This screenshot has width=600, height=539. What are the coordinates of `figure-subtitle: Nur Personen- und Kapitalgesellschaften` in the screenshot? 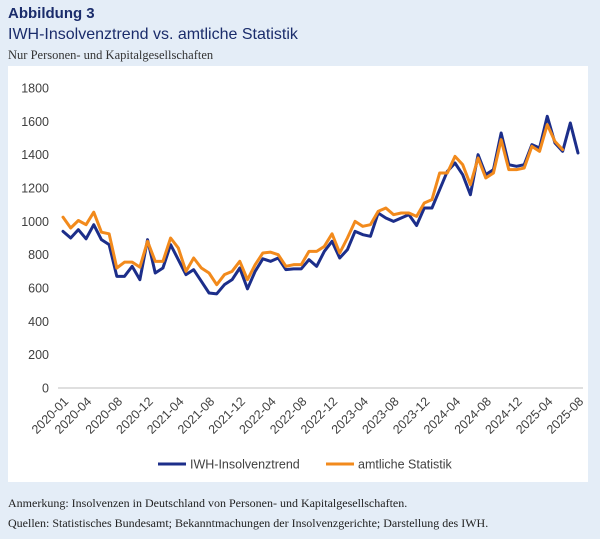 It's located at (111, 55).